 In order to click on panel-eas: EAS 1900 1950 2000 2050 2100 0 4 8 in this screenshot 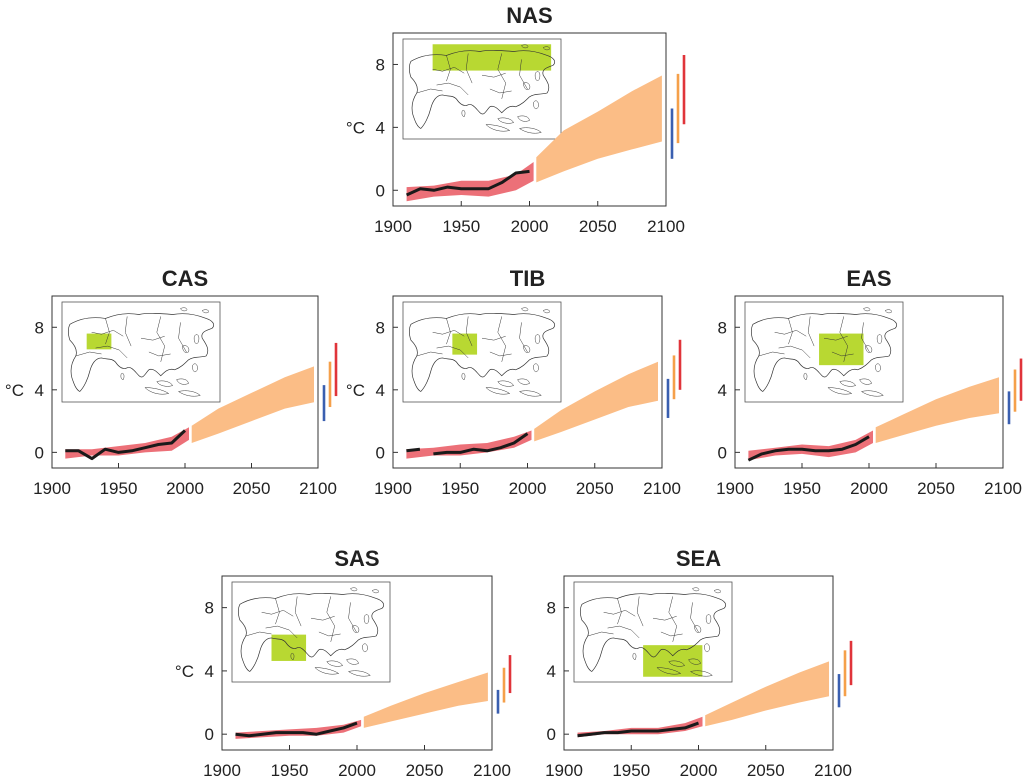, I will do `click(869, 382)`.